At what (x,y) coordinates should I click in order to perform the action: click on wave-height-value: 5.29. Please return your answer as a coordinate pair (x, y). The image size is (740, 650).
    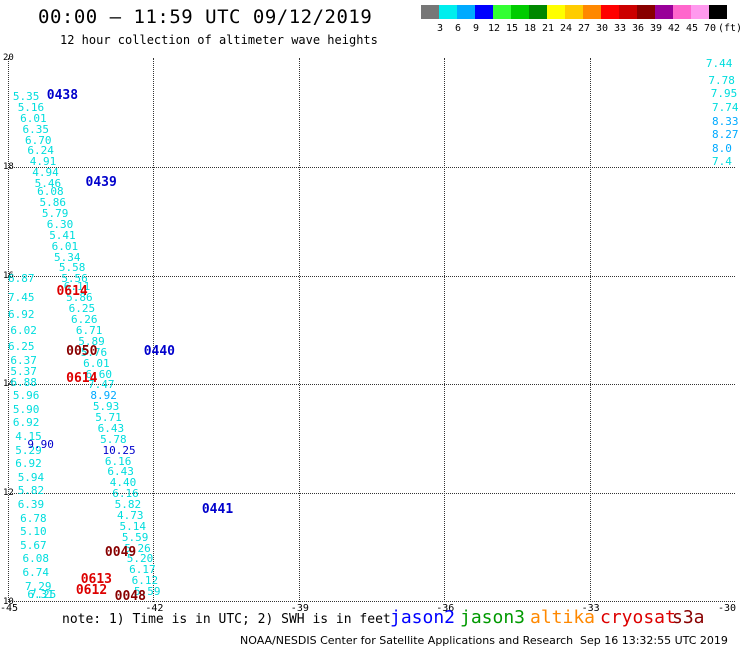
    Looking at the image, I should click on (28, 450).